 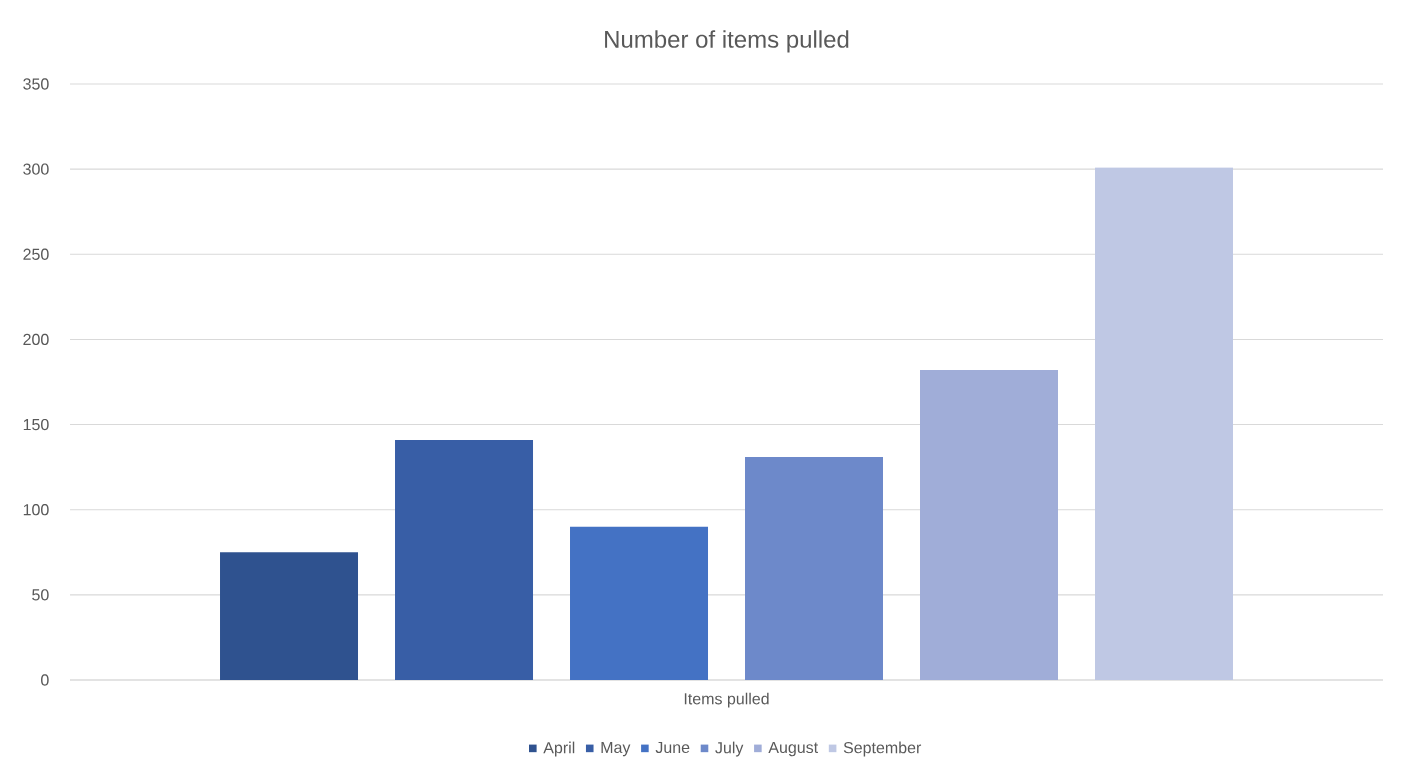 I want to click on legend-label: July, so click(x=729, y=749).